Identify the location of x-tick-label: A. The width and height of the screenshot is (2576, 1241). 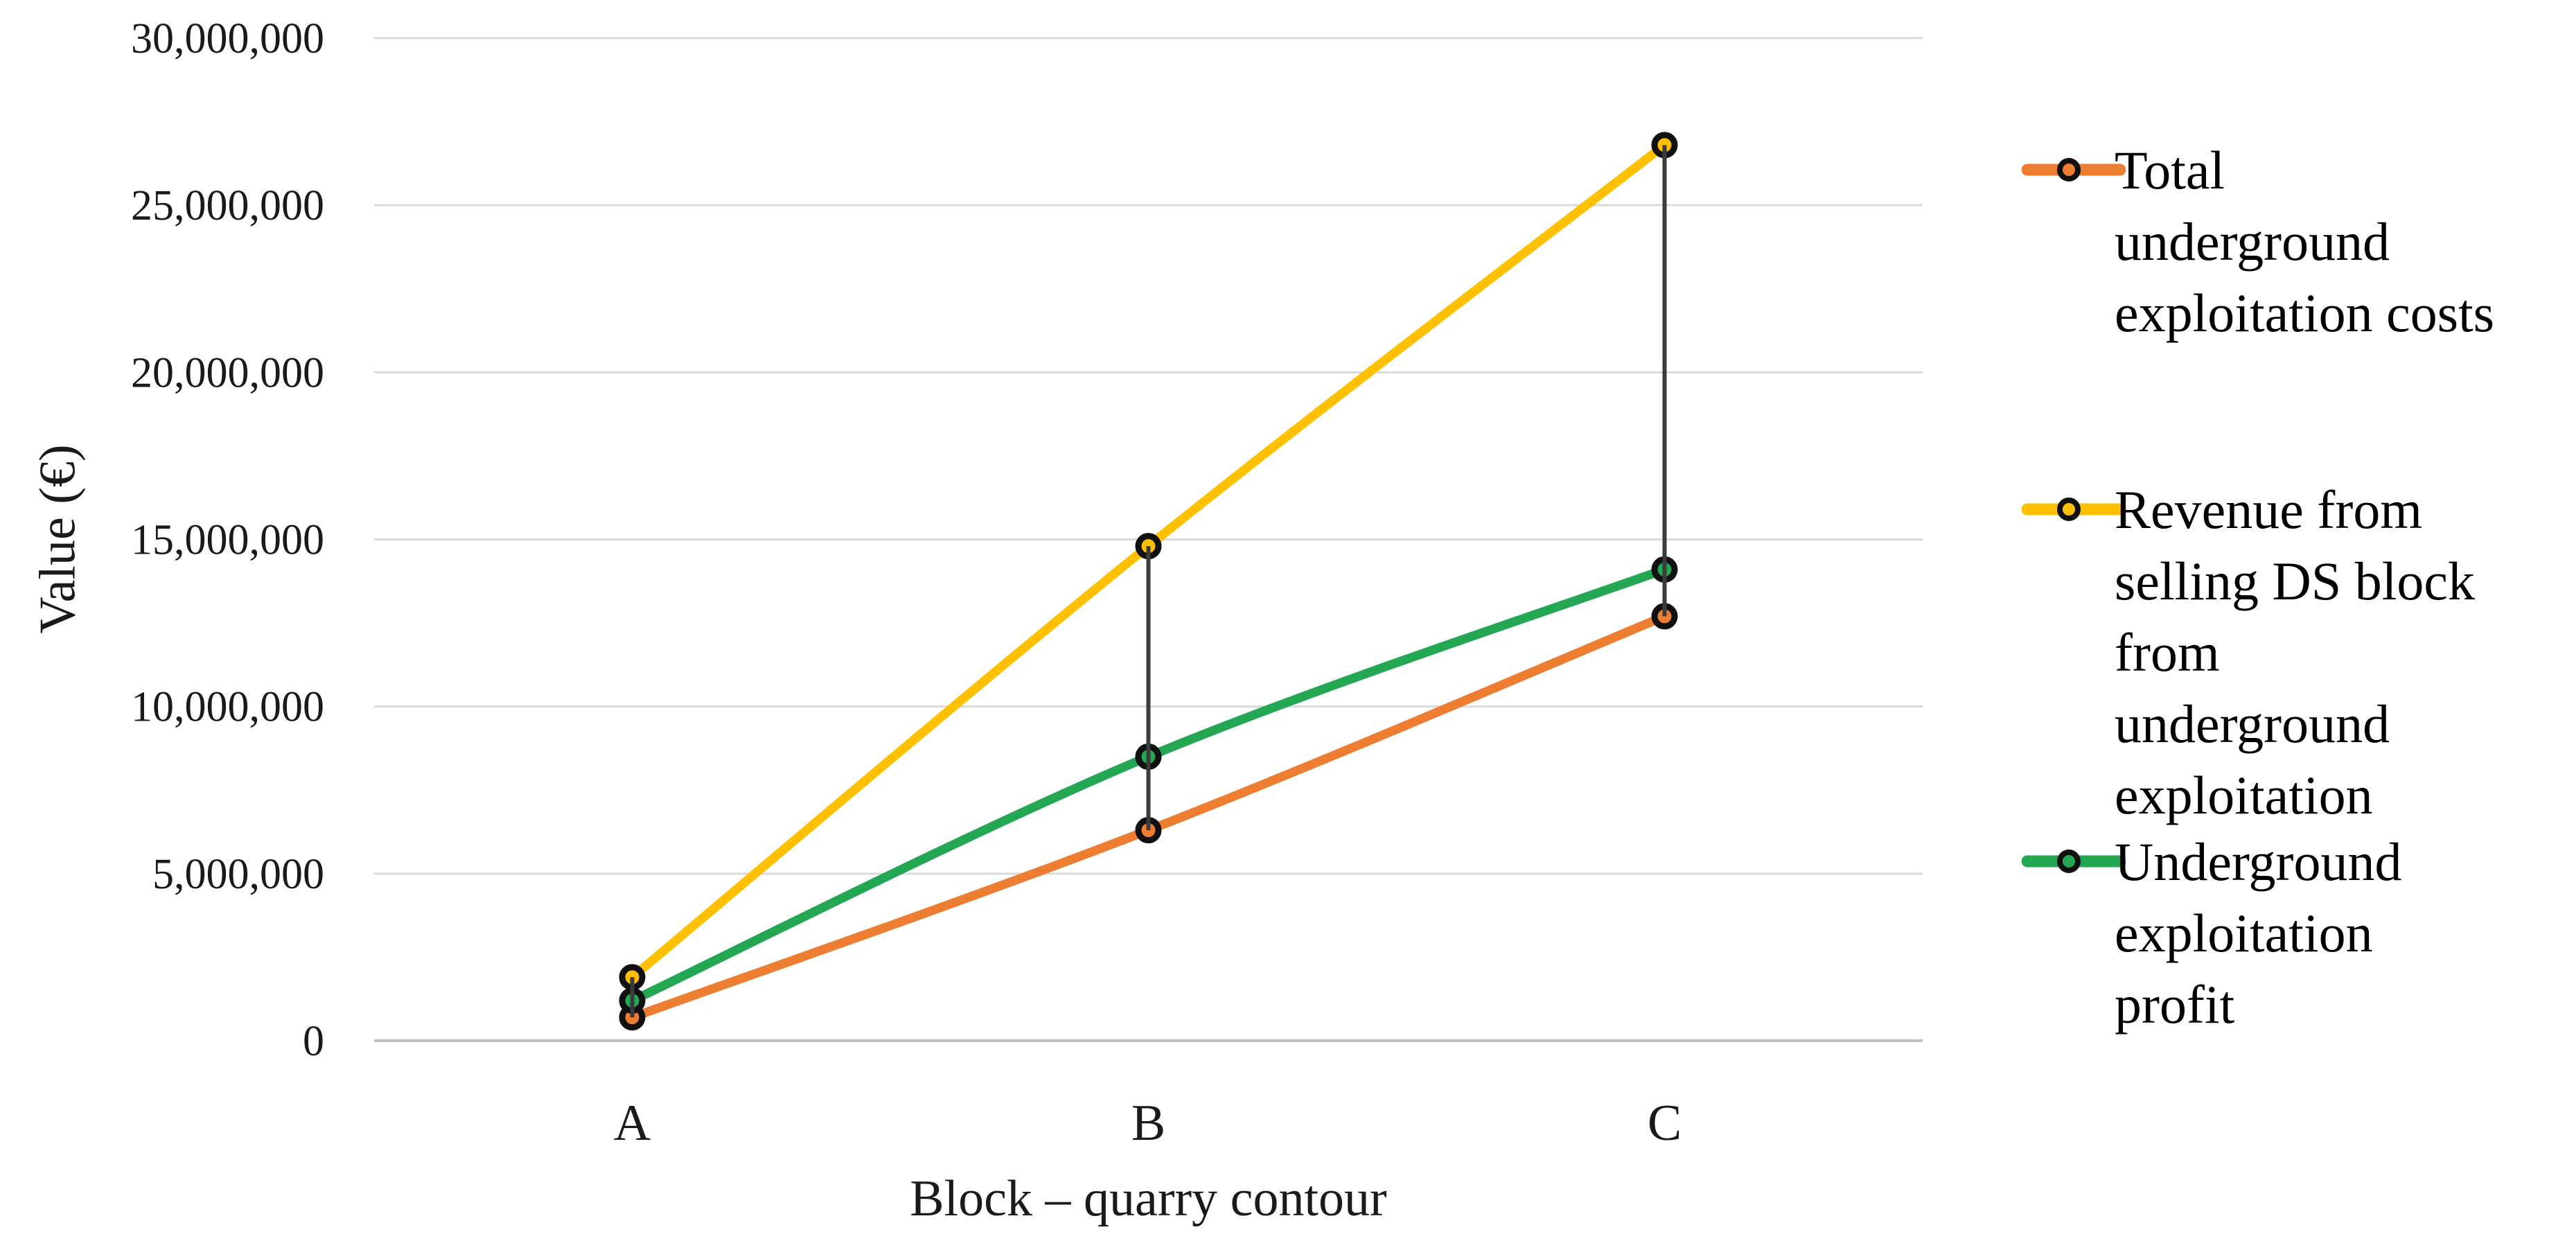
(633, 1123).